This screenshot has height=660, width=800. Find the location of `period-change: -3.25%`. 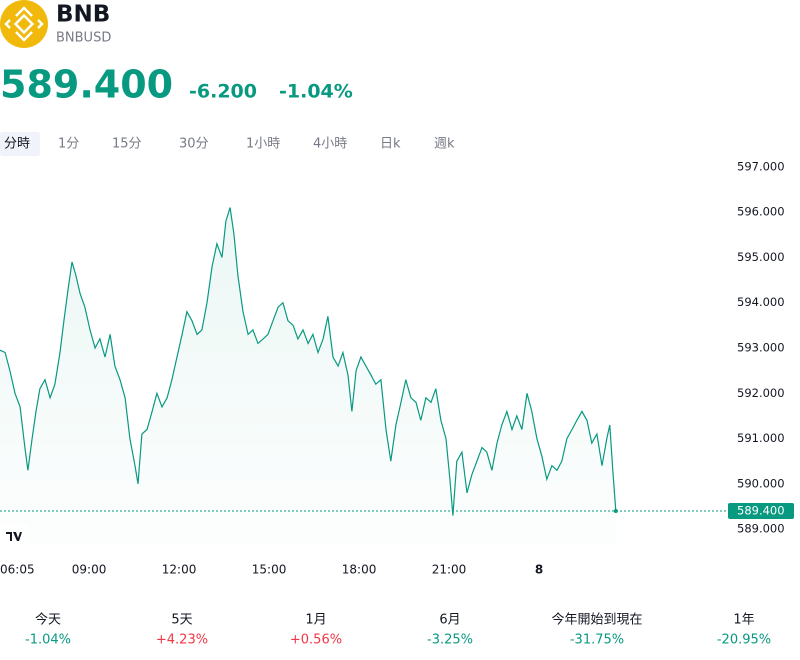

period-change: -3.25% is located at coordinates (450, 640).